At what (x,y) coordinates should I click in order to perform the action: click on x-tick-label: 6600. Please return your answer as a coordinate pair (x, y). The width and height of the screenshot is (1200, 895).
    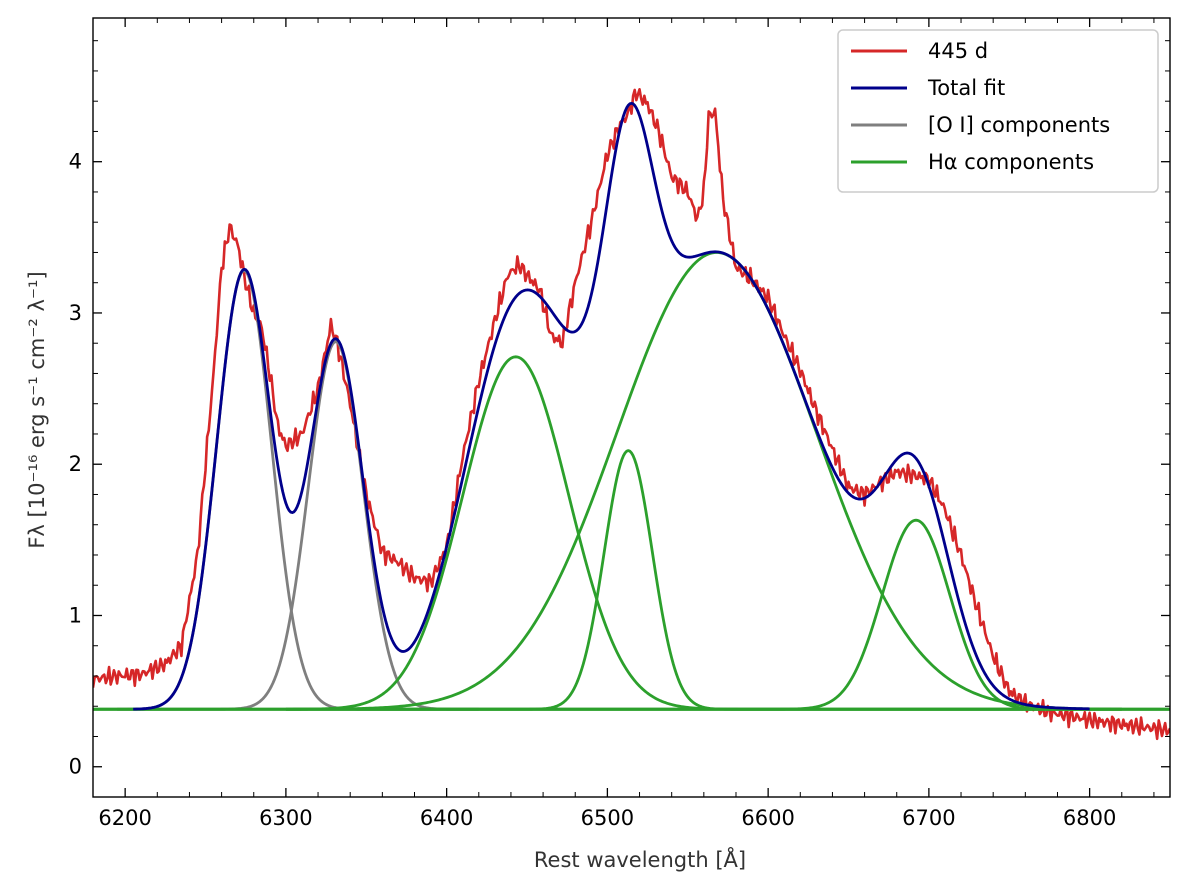
    Looking at the image, I should click on (767, 818).